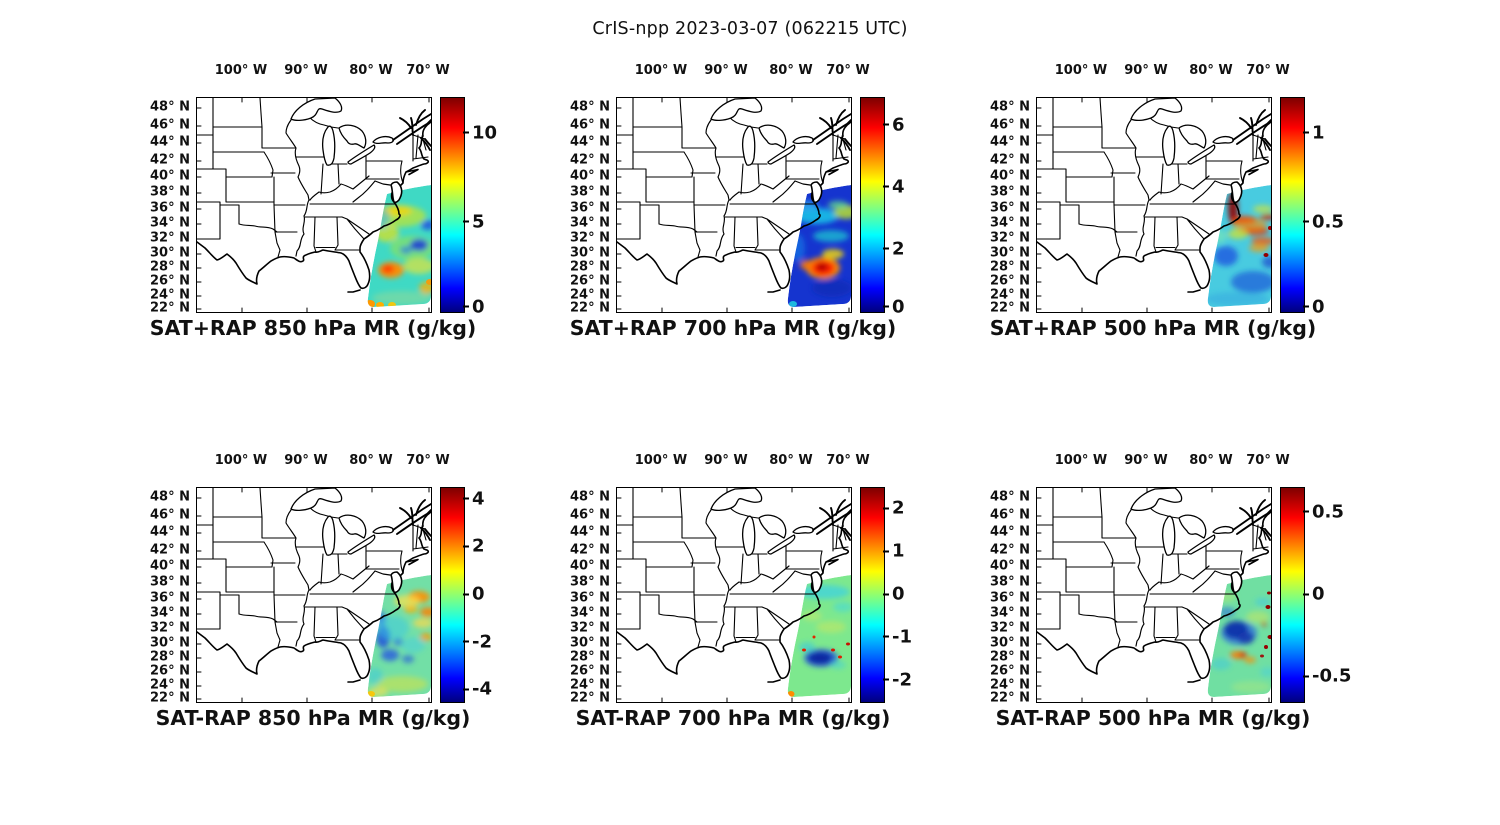  I want to click on colorbar-tick-labels: 2 1 0 -1 -2, so click(916, 594).